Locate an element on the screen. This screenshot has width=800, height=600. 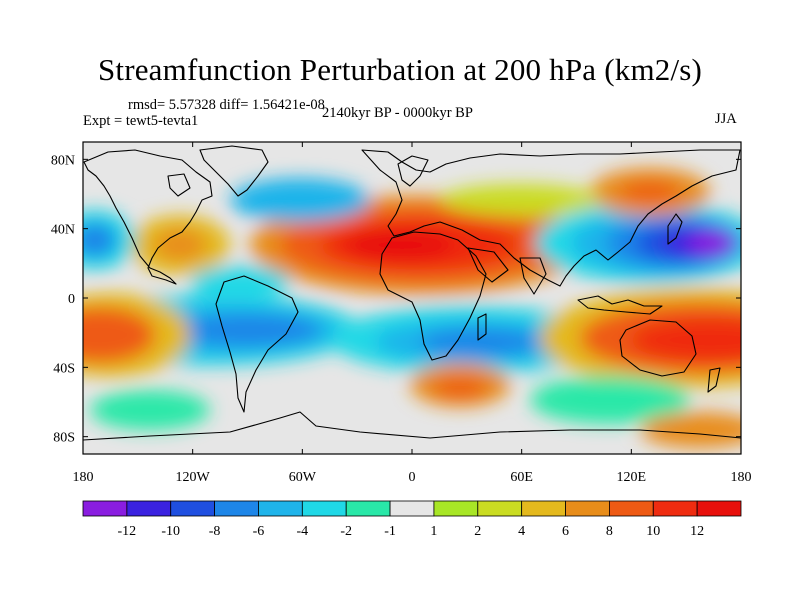
coast-south-america is located at coordinates (257, 344).